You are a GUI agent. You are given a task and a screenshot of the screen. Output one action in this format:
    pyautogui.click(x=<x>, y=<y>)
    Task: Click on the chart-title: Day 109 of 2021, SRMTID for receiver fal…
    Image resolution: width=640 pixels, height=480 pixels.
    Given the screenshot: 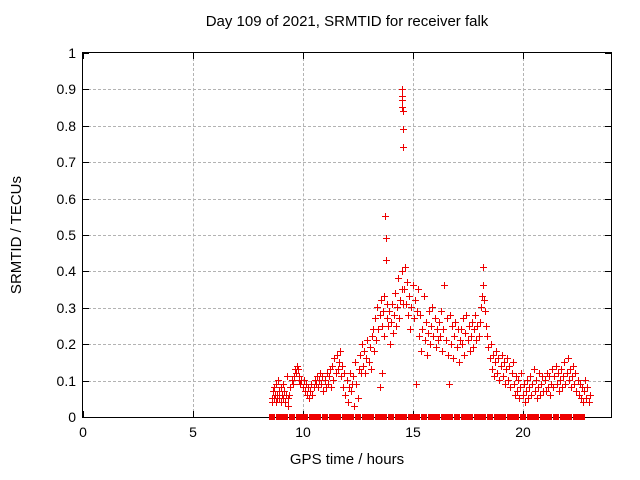 What is the action you would take?
    pyautogui.click(x=347, y=21)
    